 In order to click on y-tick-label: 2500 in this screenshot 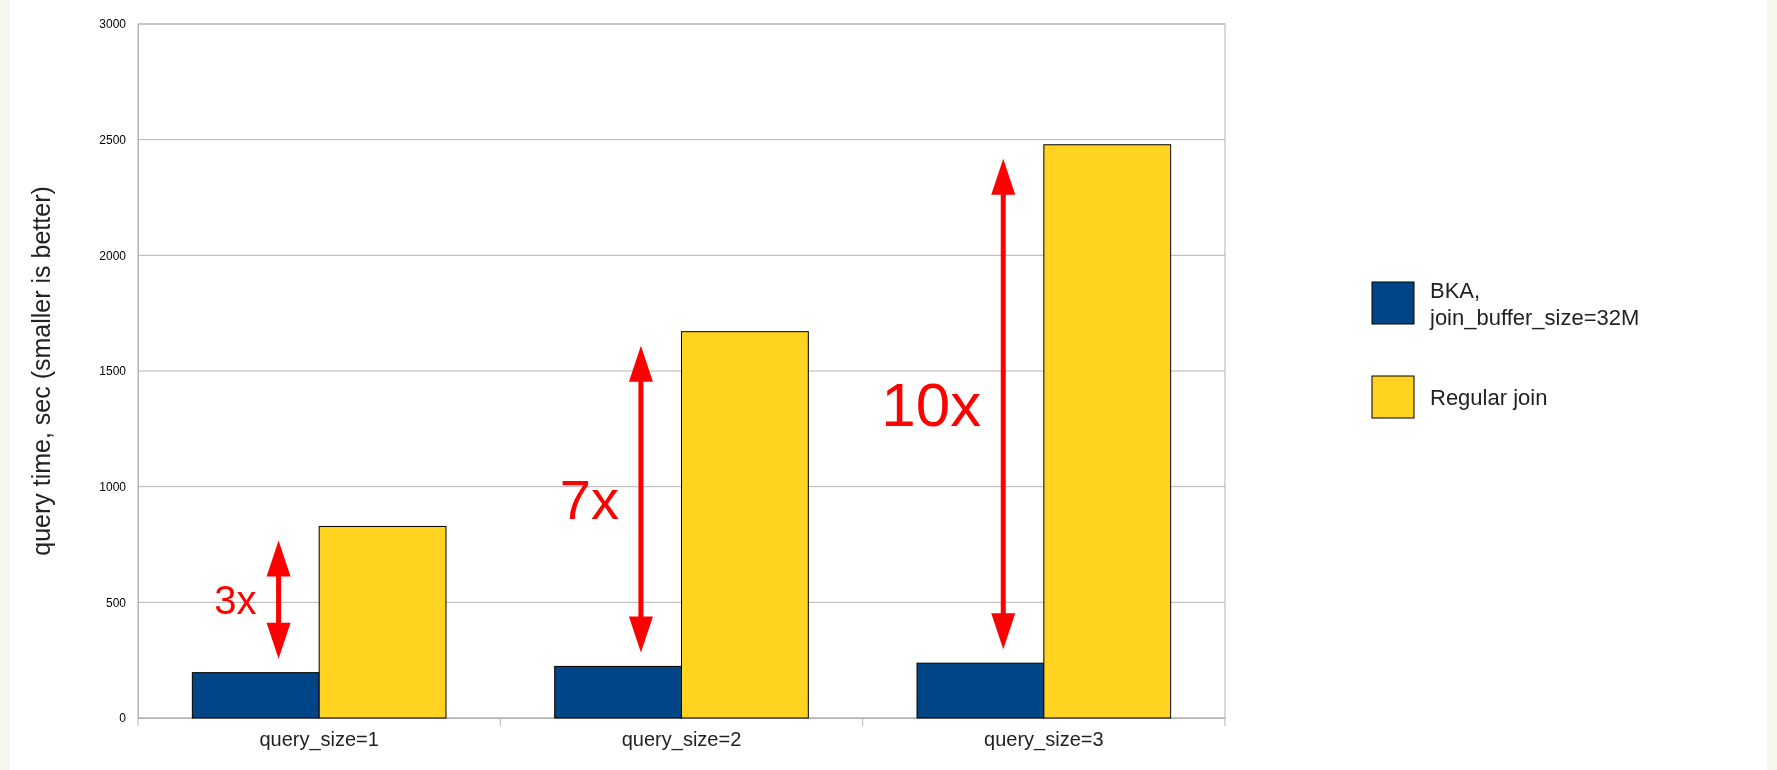, I will do `click(113, 140)`.